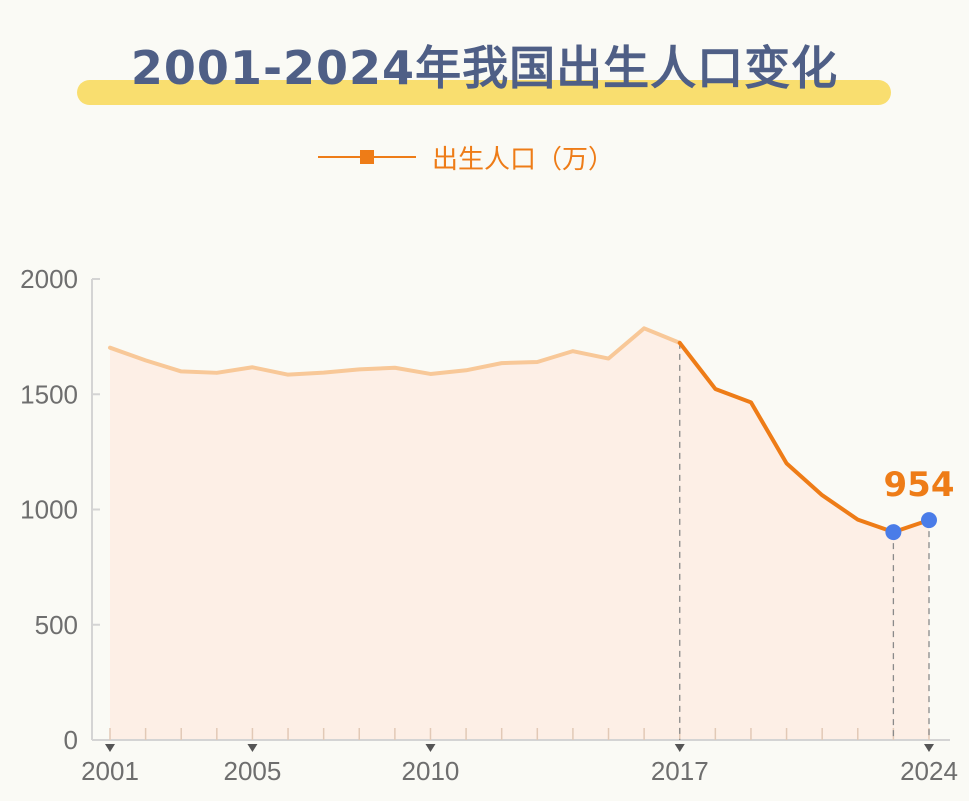 The height and width of the screenshot is (801, 969). Describe the element at coordinates (929, 771) in the screenshot. I see `x-tick-label: 2024` at that location.